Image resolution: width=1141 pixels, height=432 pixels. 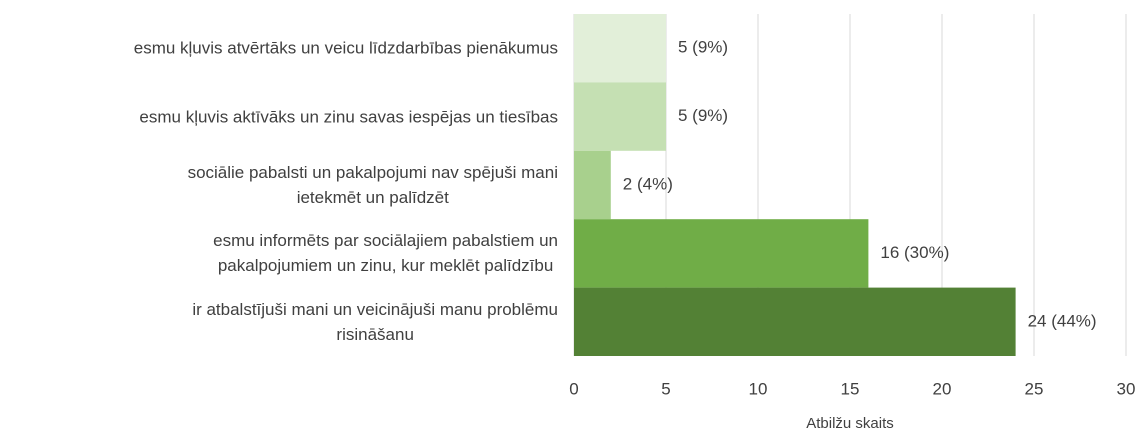 I want to click on x-tick-label: 0, so click(x=573, y=388).